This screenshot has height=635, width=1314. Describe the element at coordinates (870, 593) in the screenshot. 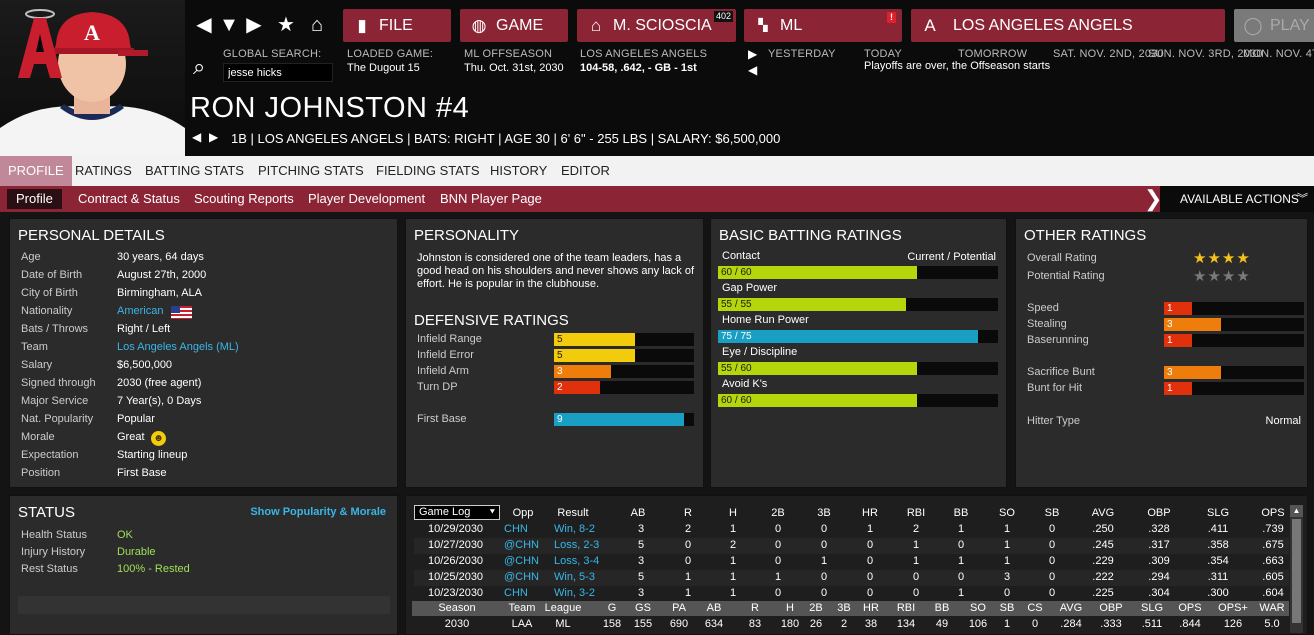

I see `table-cell: 0` at that location.